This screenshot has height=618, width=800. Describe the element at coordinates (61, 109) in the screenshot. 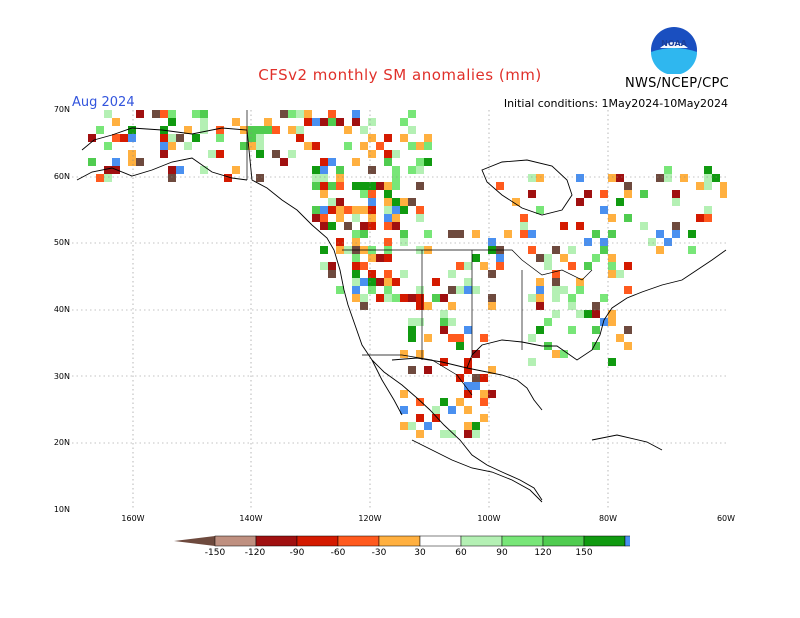

I see `lat-label: 70N` at that location.